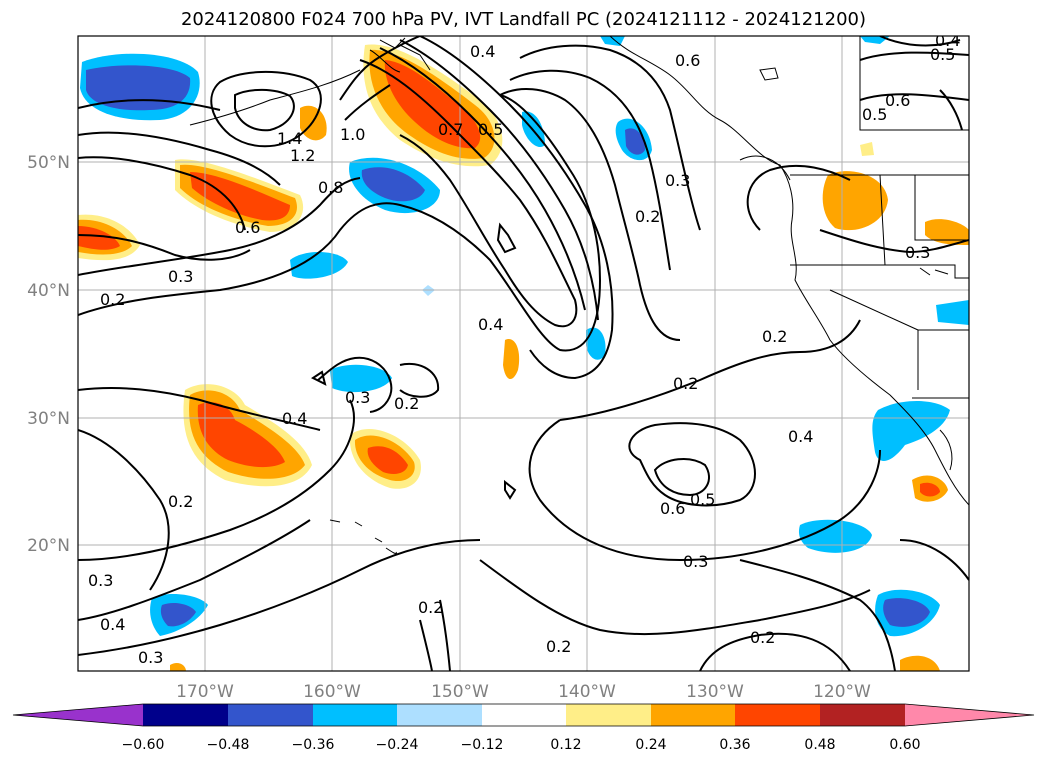  What do you see at coordinates (330, 187) in the screenshot?
I see `contour-label: 0.8` at bounding box center [330, 187].